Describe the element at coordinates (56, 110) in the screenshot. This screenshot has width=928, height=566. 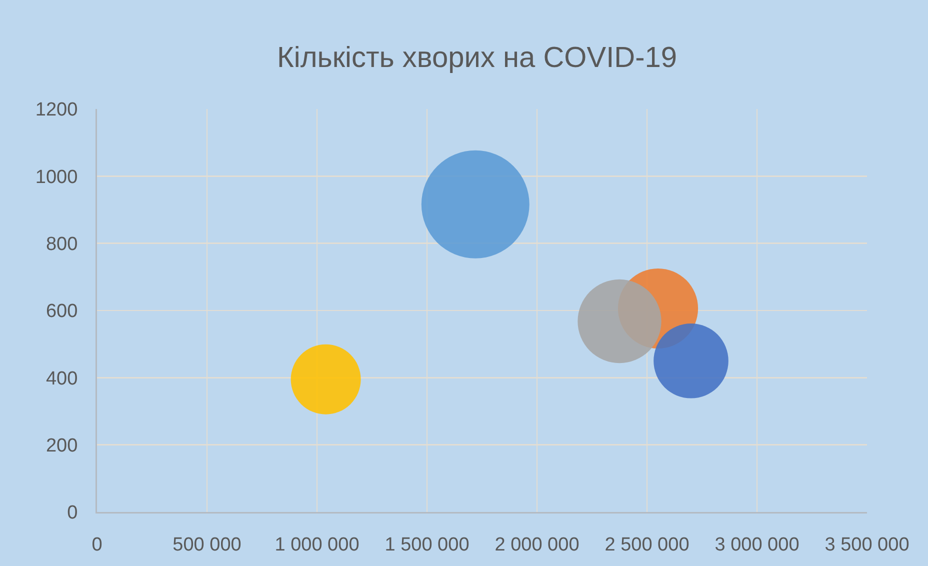
I see `y-tick-label: 1200` at that location.